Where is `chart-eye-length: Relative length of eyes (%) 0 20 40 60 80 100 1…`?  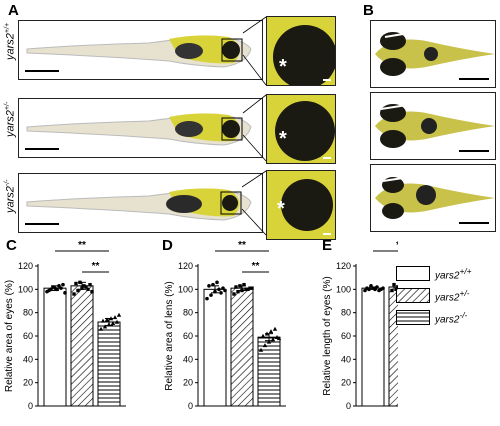 chart-eye-length: Relative length of eyes (%) 0 20 40 60 80 100 1… is located at coordinates (360, 325).